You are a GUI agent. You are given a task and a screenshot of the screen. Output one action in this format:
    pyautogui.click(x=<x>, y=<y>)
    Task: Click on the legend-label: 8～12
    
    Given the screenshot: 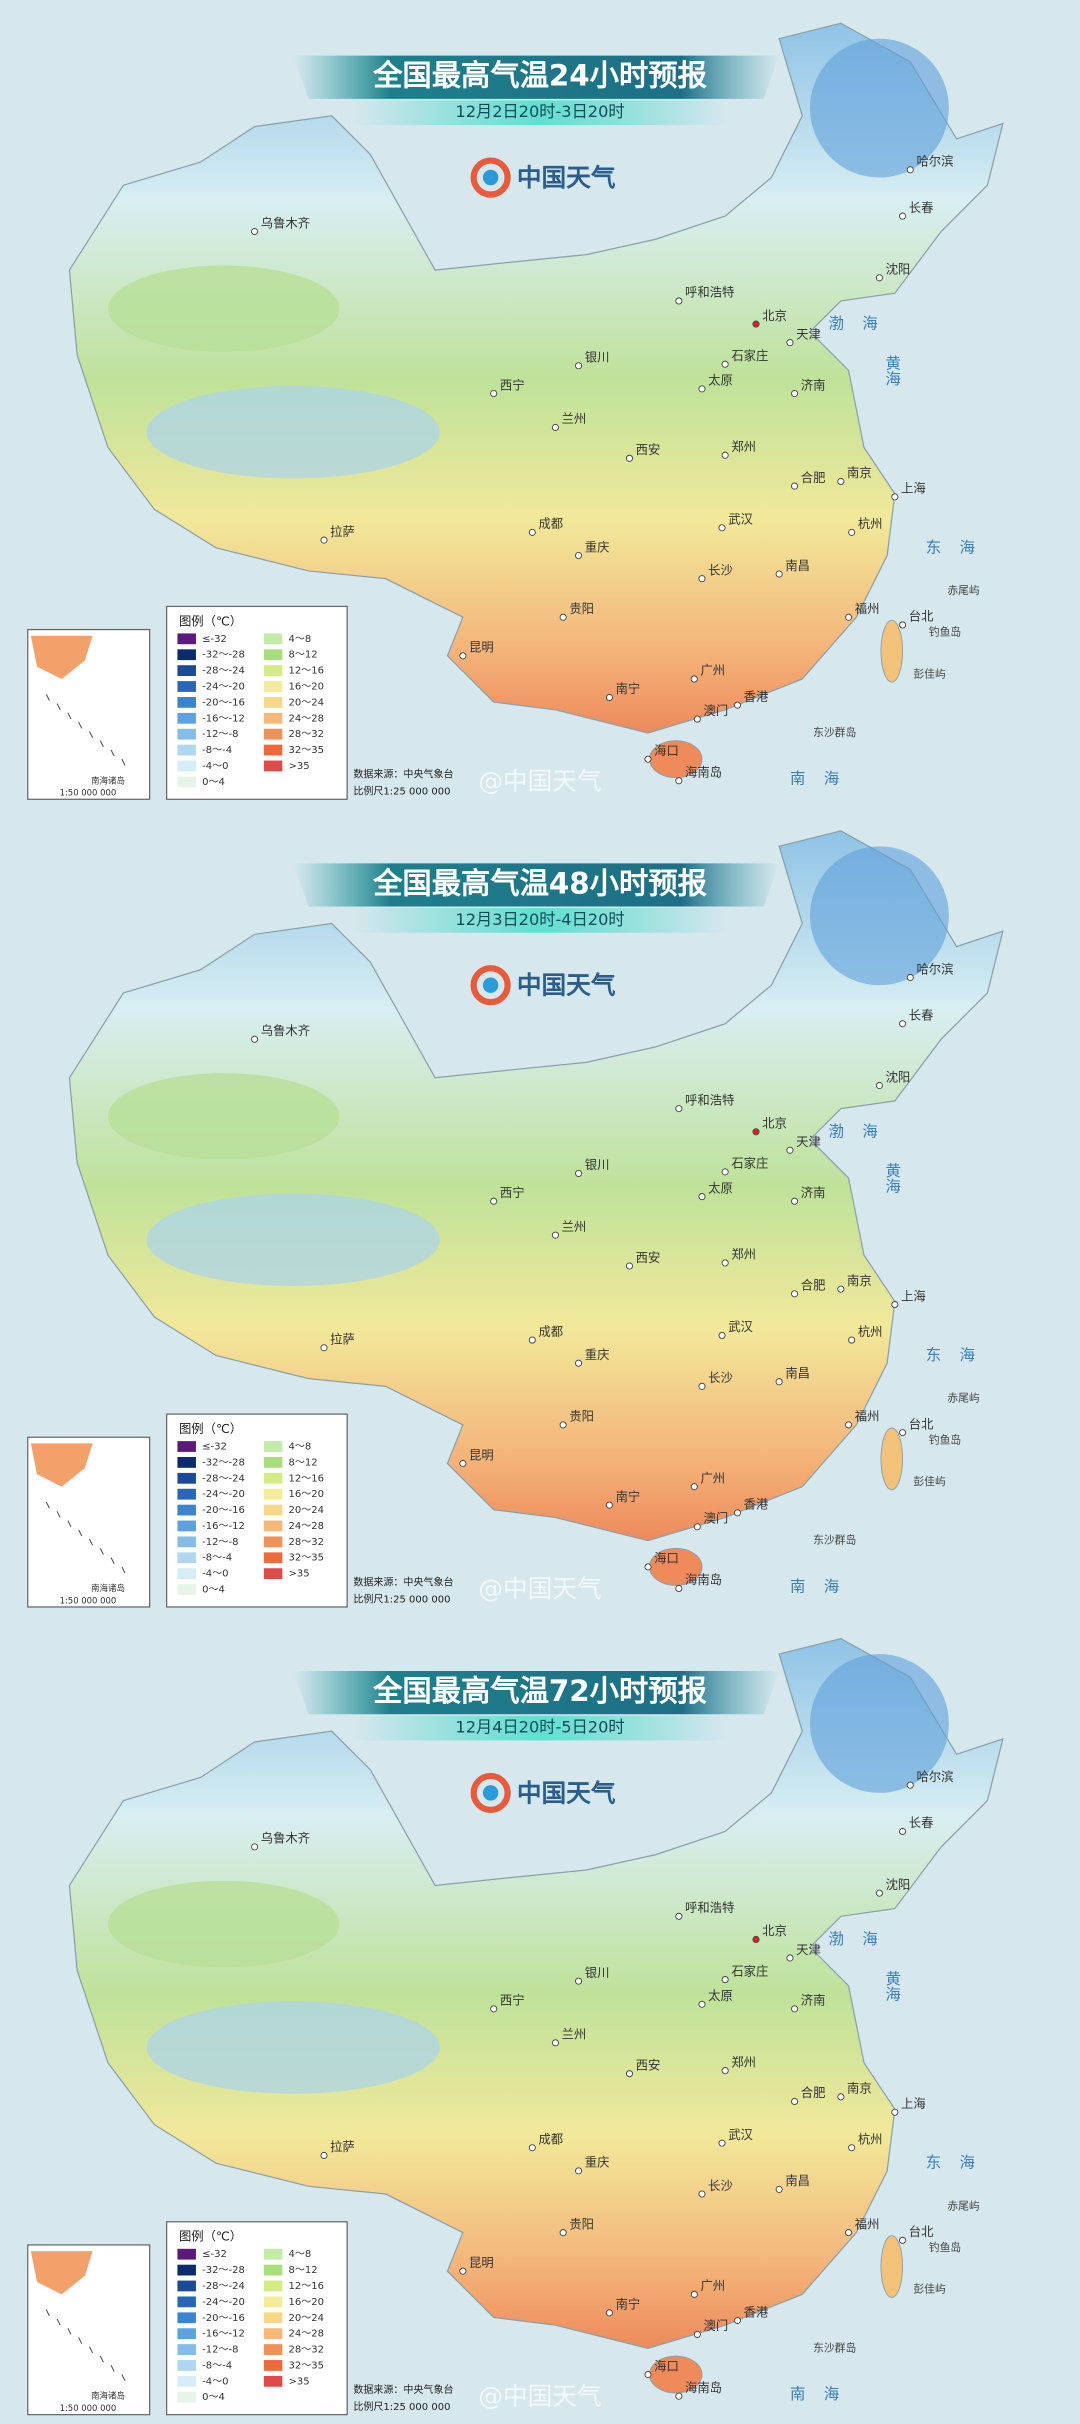 What is the action you would take?
    pyautogui.click(x=303, y=2270)
    